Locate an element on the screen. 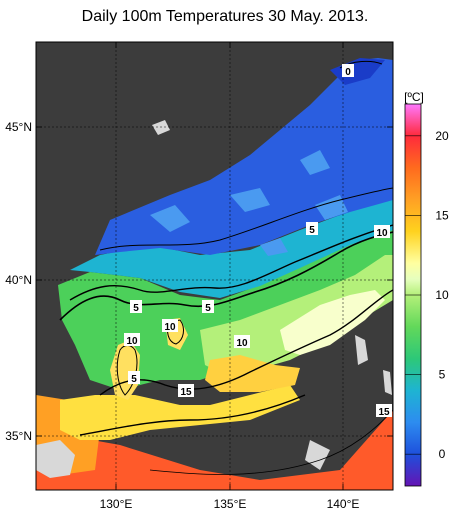 The height and width of the screenshot is (530, 450). sea-region-yellow-east is located at coordinates (252, 373).